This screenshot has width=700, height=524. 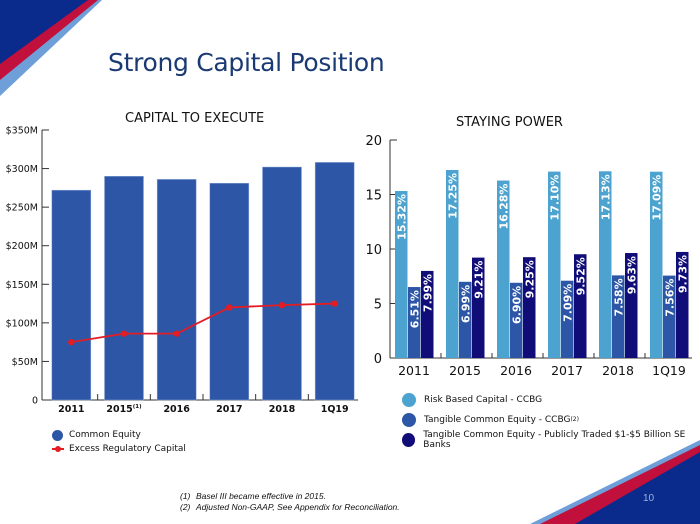 What do you see at coordinates (516, 370) in the screenshot?
I see `right-x-tick-label: 2016` at bounding box center [516, 370].